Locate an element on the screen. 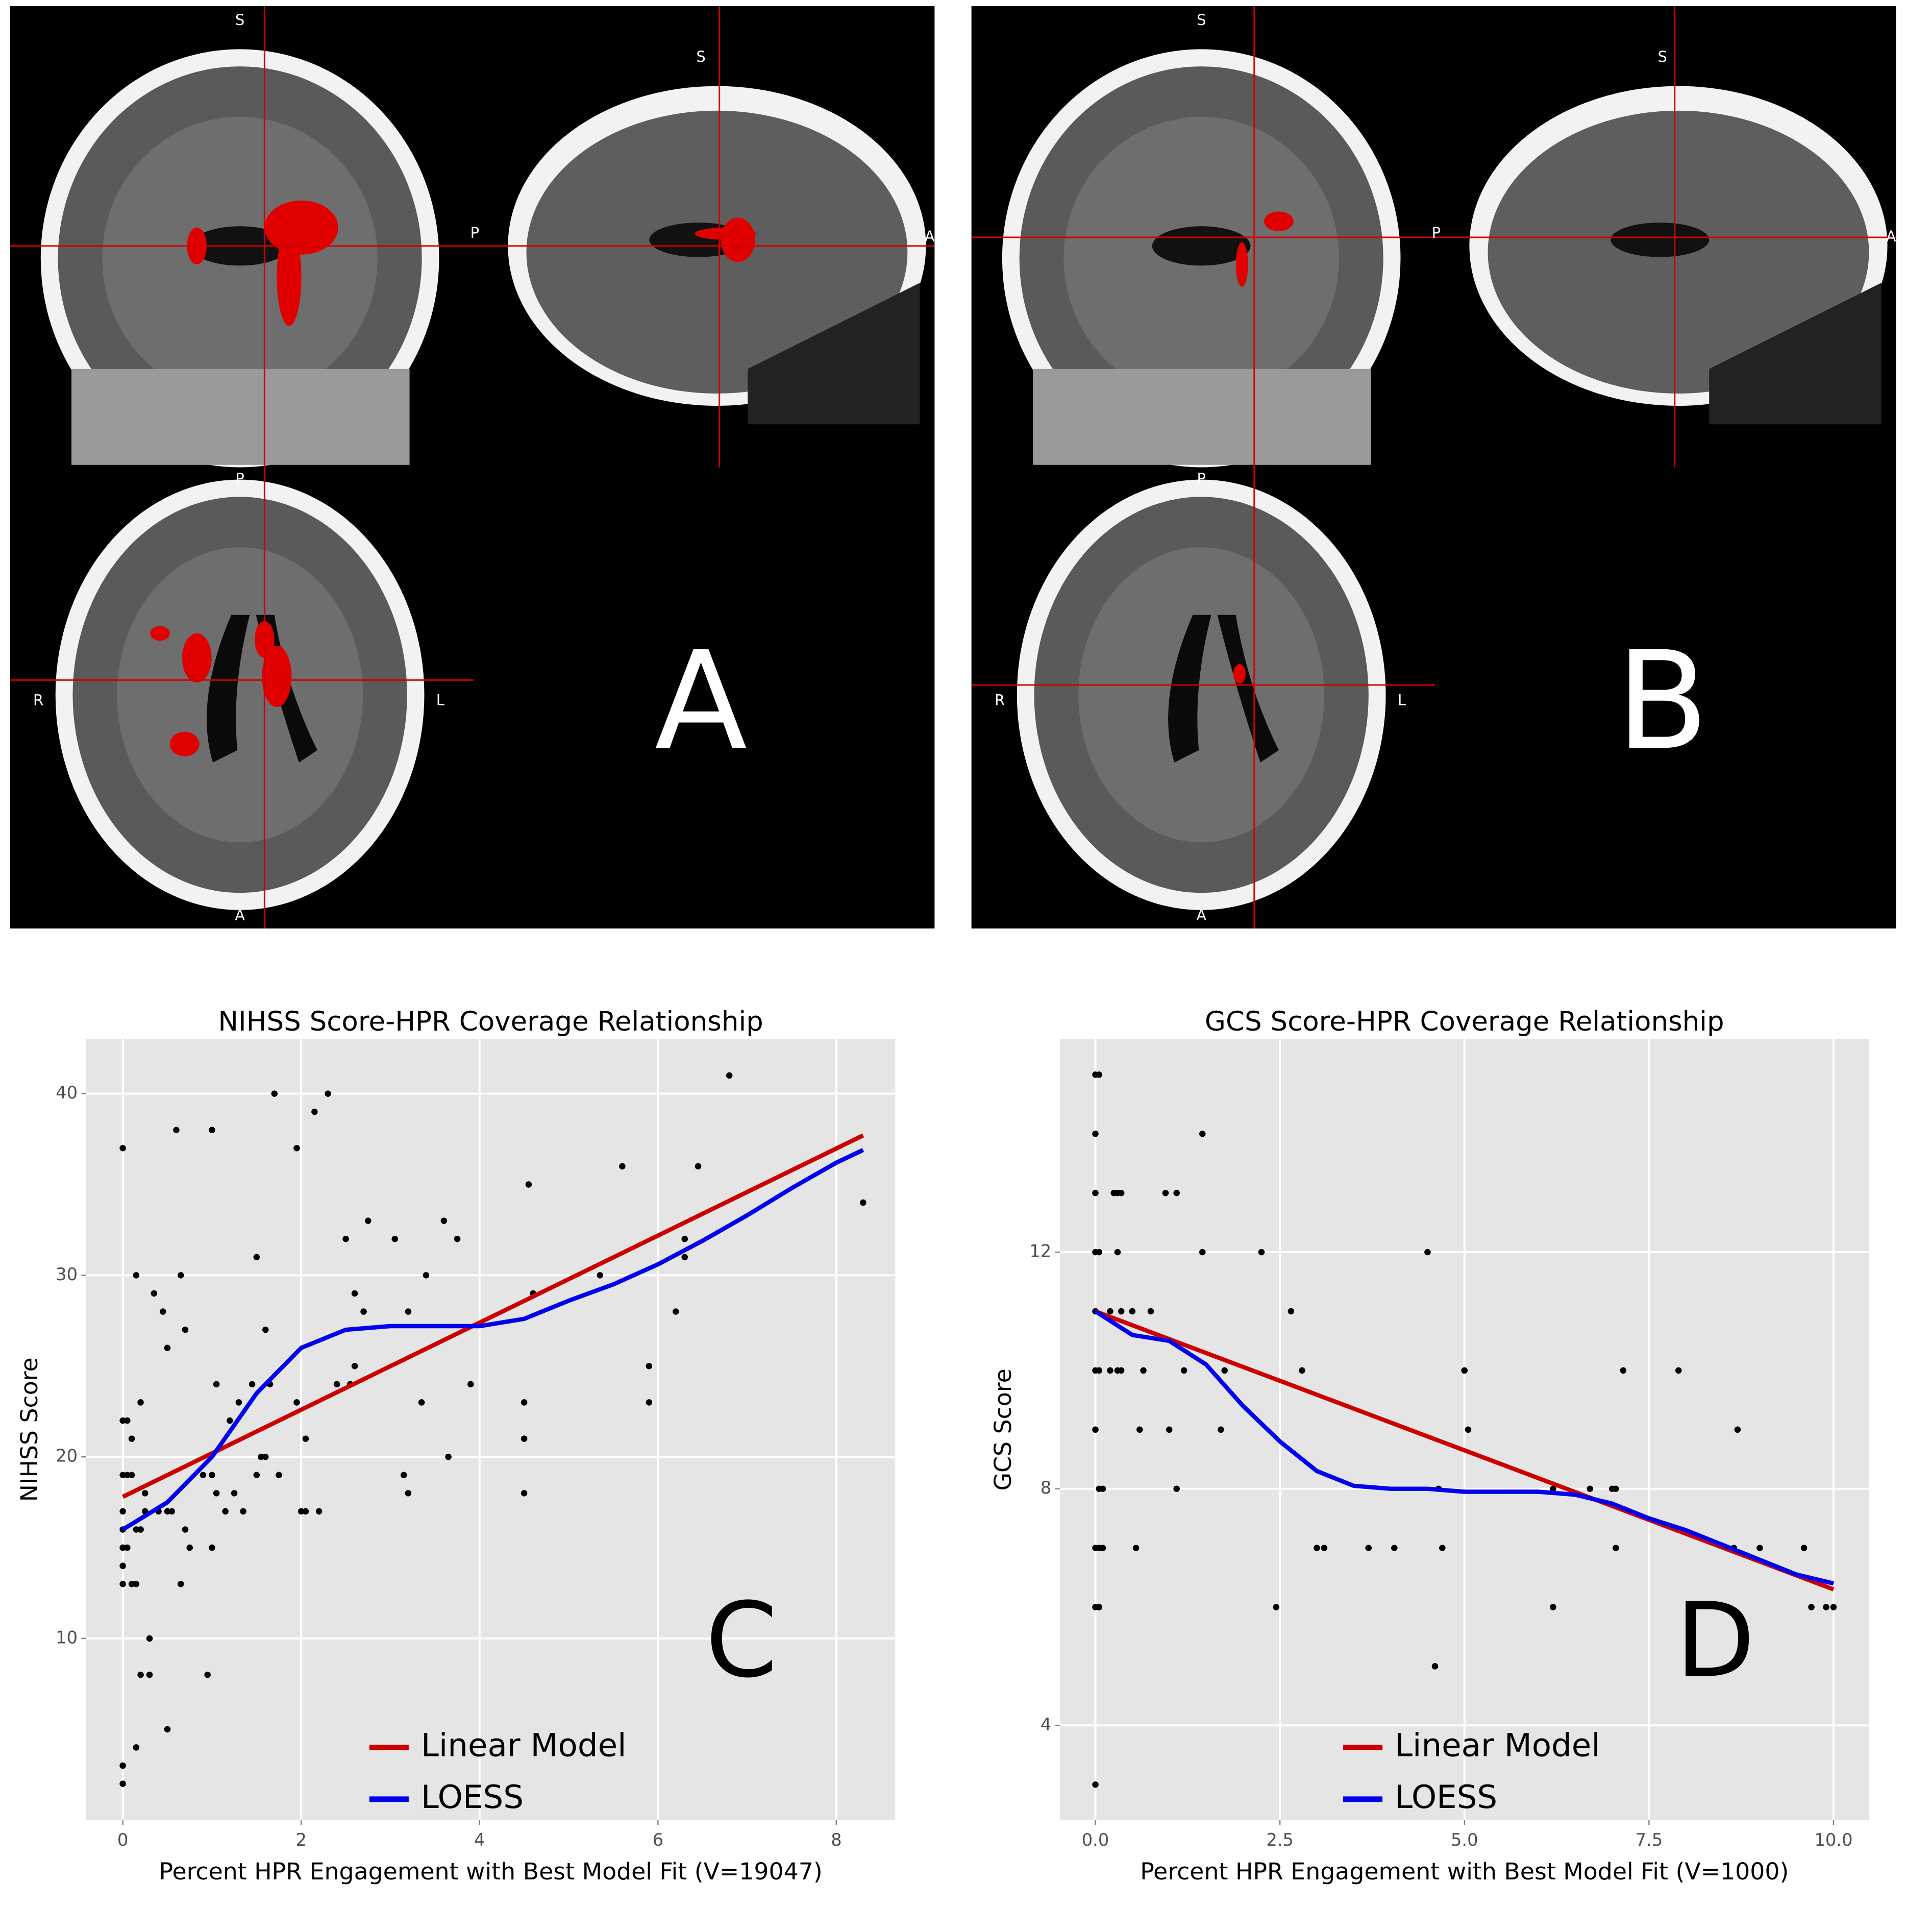  white-matter is located at coordinates (1201, 695).